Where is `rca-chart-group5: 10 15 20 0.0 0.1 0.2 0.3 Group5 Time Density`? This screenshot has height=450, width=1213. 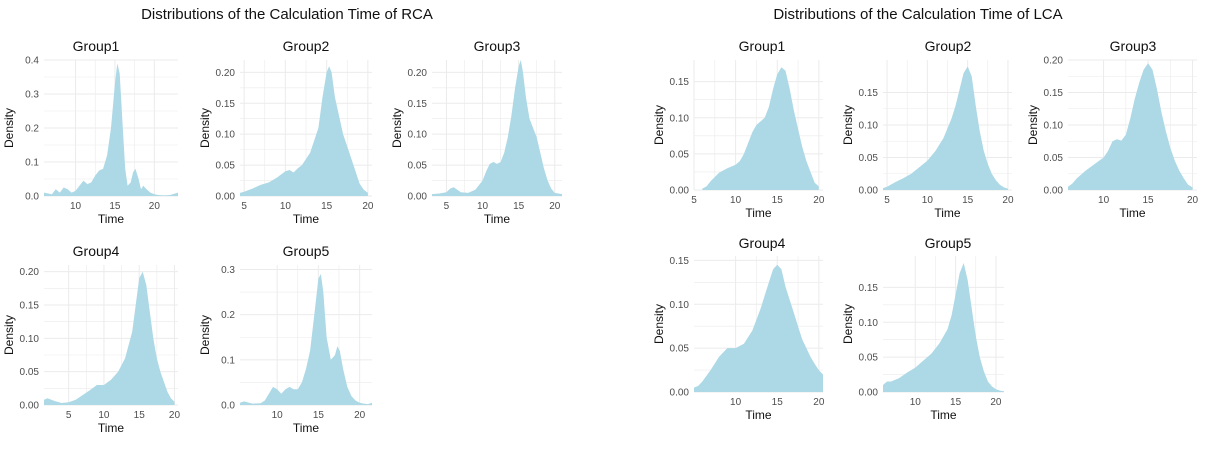
rca-chart-group5: 10 15 20 0.0 0.1 0.2 0.3 Group5 Time Density is located at coordinates (285, 339).